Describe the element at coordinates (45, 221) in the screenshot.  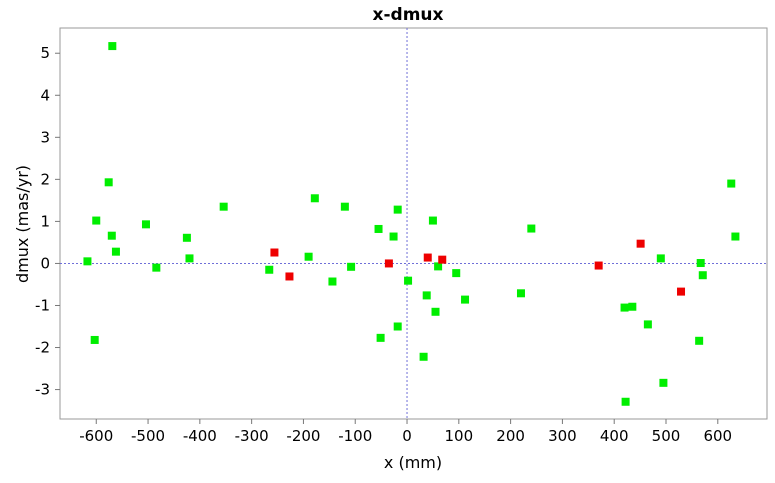
I see `y-tick-label: 1` at that location.